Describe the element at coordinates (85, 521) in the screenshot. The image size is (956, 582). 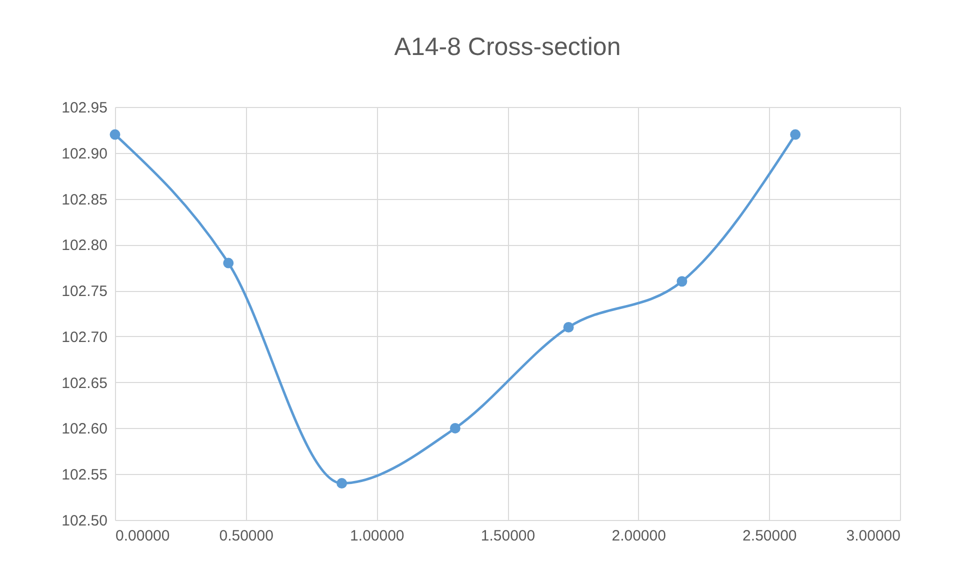
I see `y-tick-label: 102.50` at that location.